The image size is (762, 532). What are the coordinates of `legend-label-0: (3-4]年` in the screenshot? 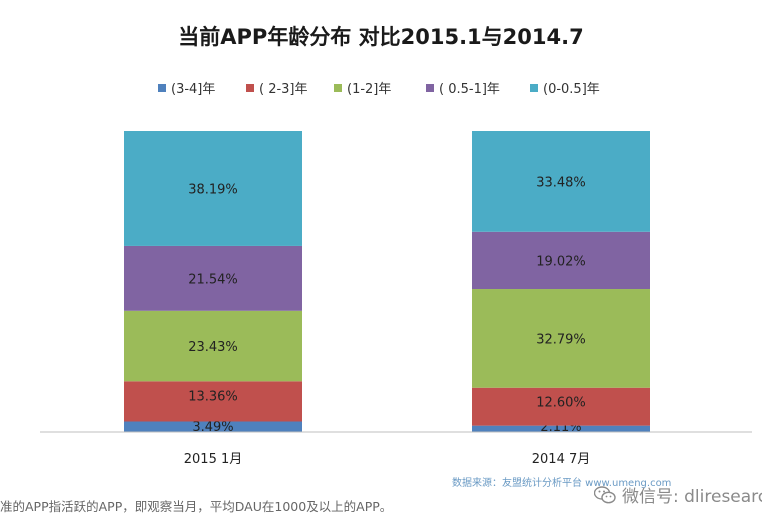 It's located at (193, 89).